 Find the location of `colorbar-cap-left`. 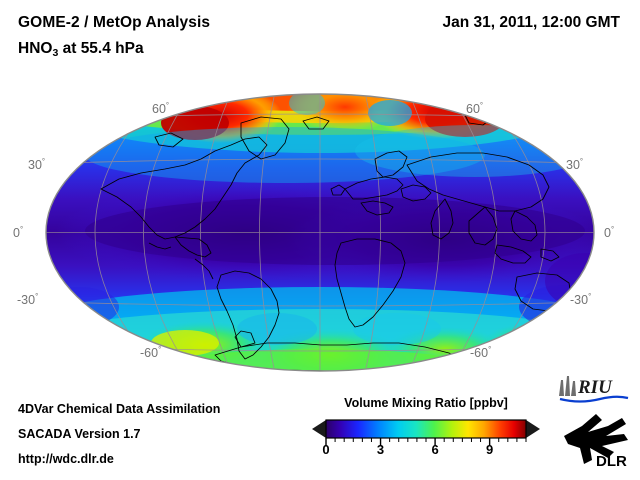

colorbar-cap-left is located at coordinates (319, 429).